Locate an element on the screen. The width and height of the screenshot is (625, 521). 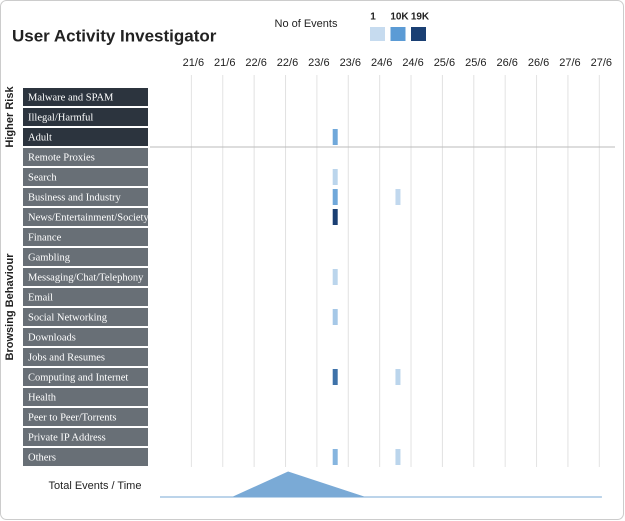
legend-label: 1 is located at coordinates (373, 17).